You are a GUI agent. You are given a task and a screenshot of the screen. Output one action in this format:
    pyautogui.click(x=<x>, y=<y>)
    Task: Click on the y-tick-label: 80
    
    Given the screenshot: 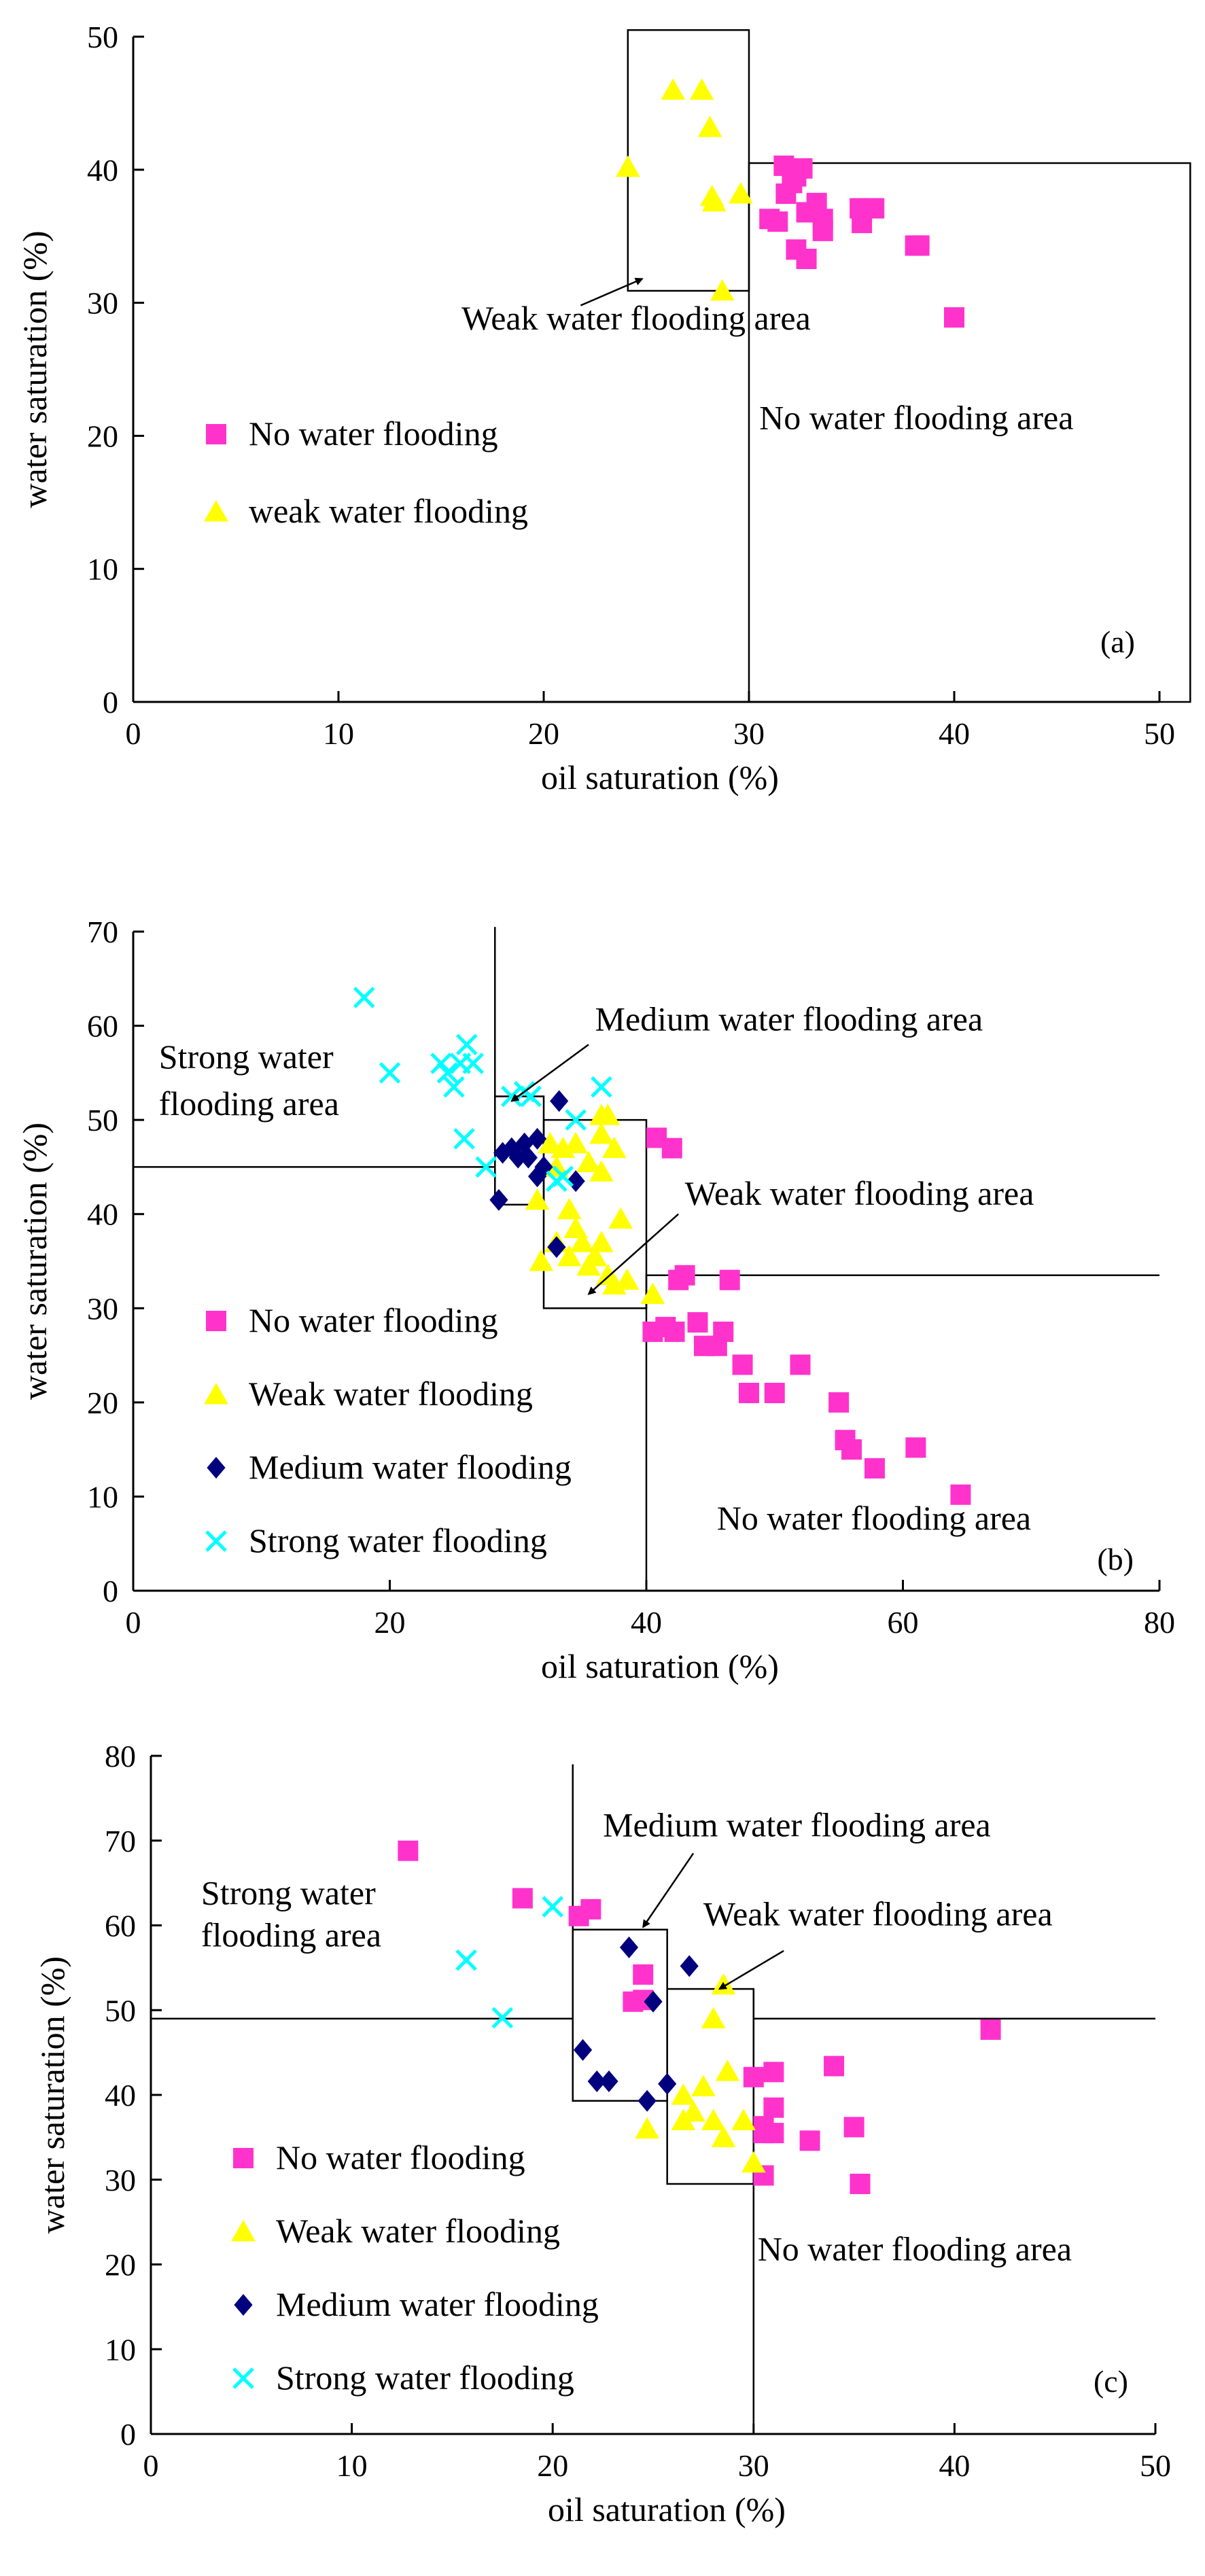 What is the action you would take?
    pyautogui.click(x=120, y=1756)
    